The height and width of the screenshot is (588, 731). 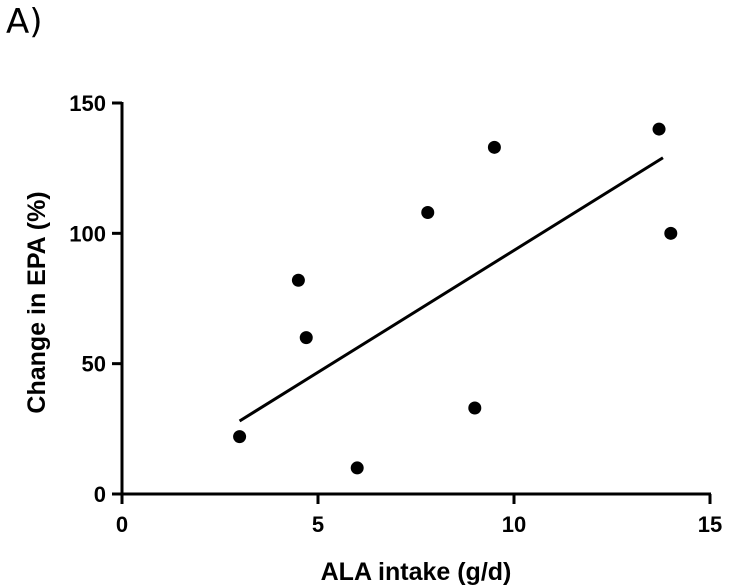 I want to click on y-tick-label: 50, so click(x=94, y=364).